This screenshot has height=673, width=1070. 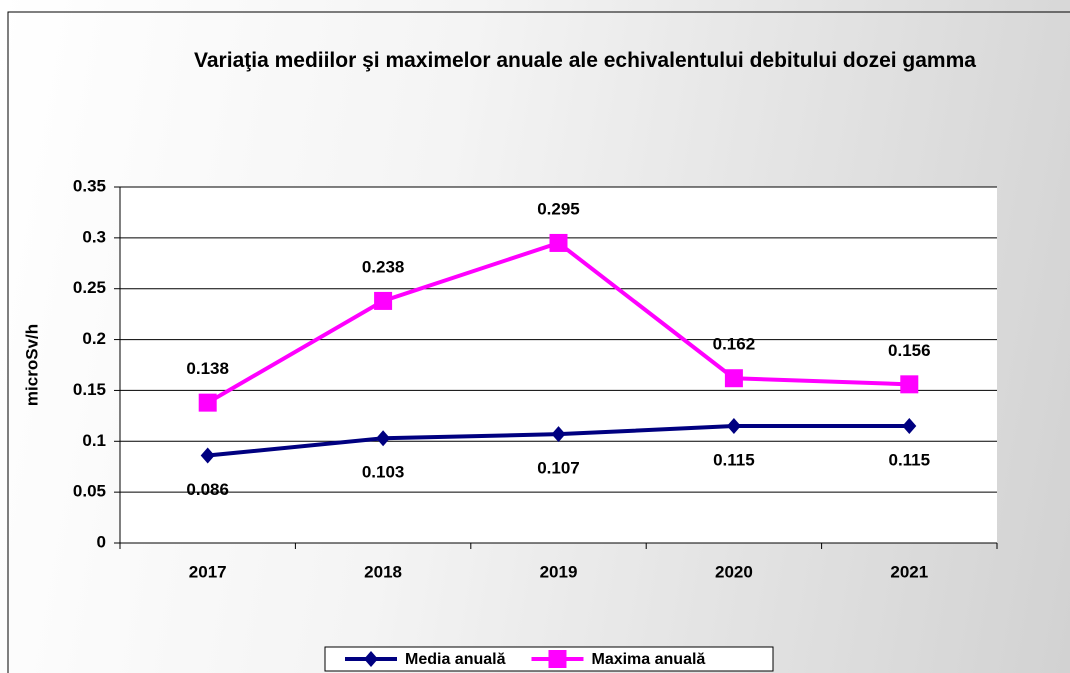 I want to click on x-tick-label: 2018, so click(x=383, y=571).